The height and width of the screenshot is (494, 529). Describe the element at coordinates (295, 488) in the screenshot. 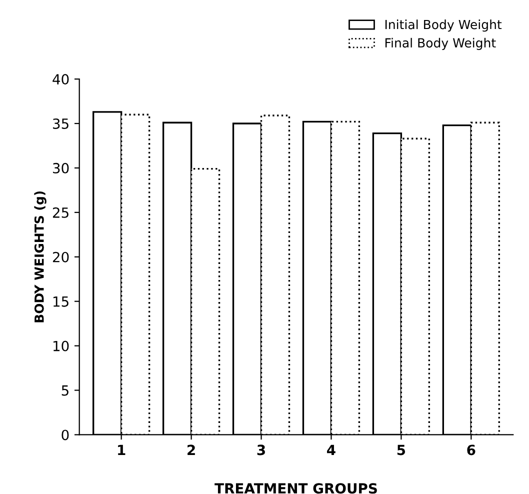

I see `x-axis-title: TREATMENT GROUPS` at that location.